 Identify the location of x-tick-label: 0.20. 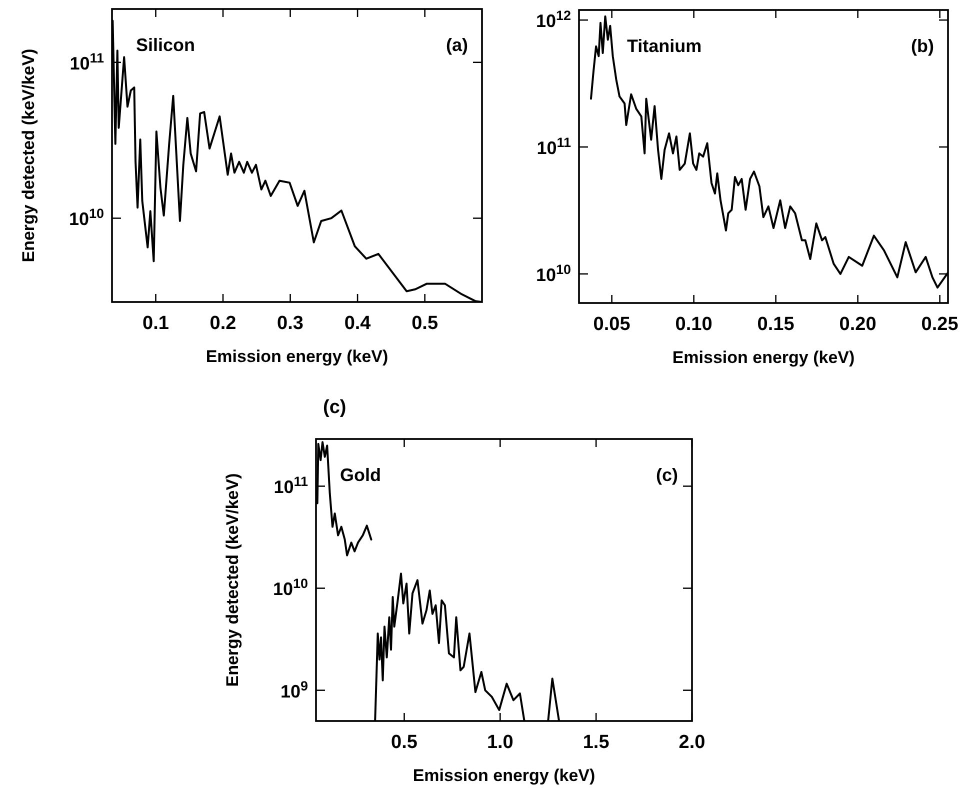
(857, 324).